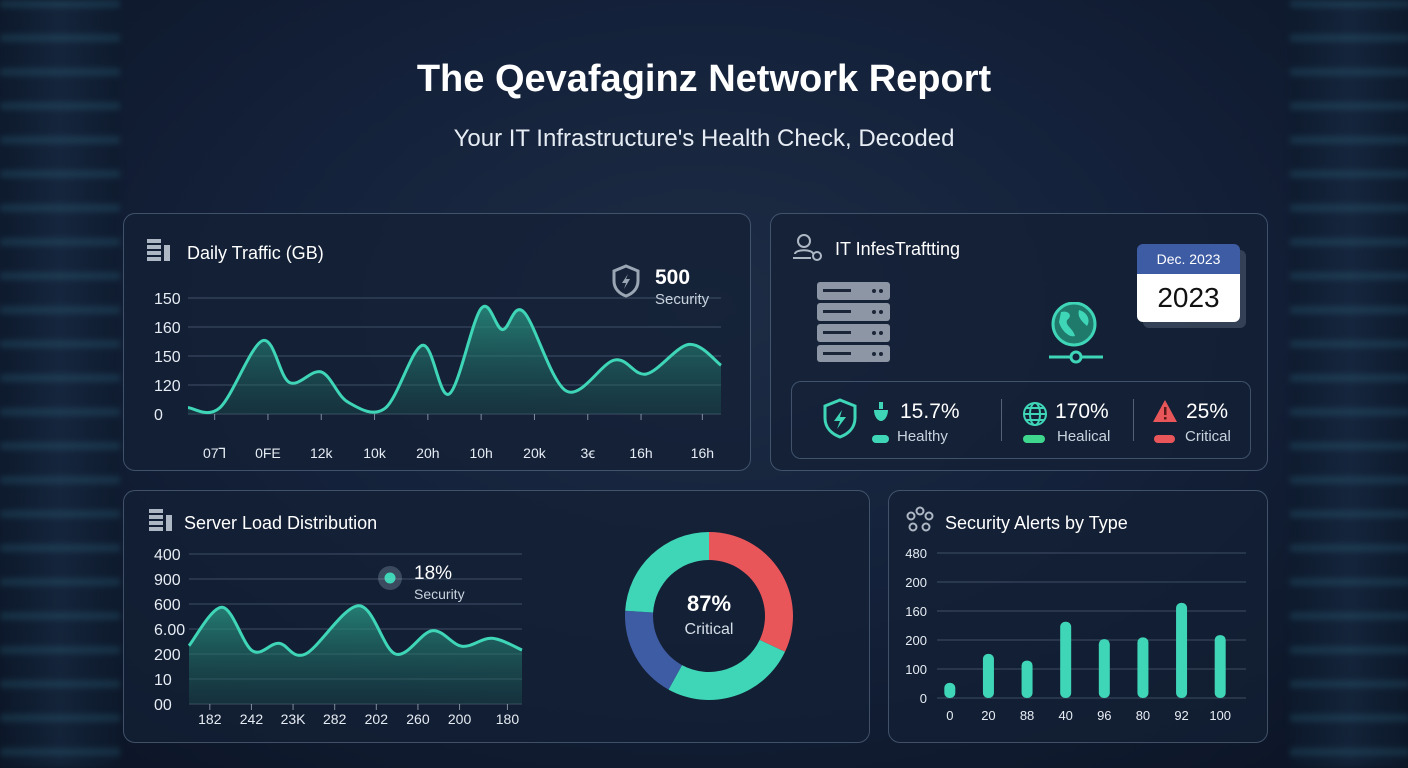 This screenshot has height=768, width=1408. Describe the element at coordinates (375, 453) in the screenshot. I see `x-tick-label: 10k` at that location.